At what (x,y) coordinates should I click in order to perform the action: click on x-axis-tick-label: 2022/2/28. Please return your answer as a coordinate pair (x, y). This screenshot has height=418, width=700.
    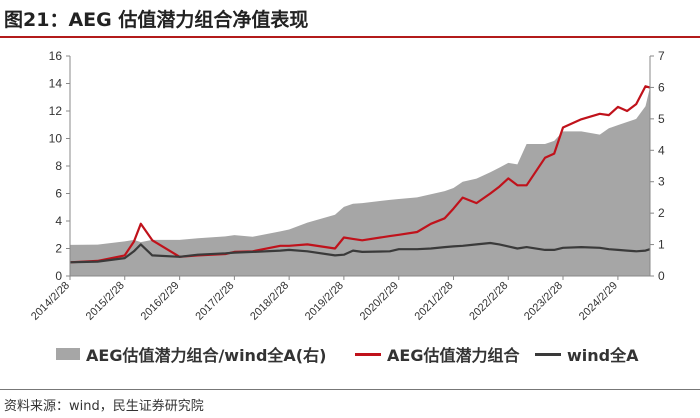
    Looking at the image, I should click on (488, 301).